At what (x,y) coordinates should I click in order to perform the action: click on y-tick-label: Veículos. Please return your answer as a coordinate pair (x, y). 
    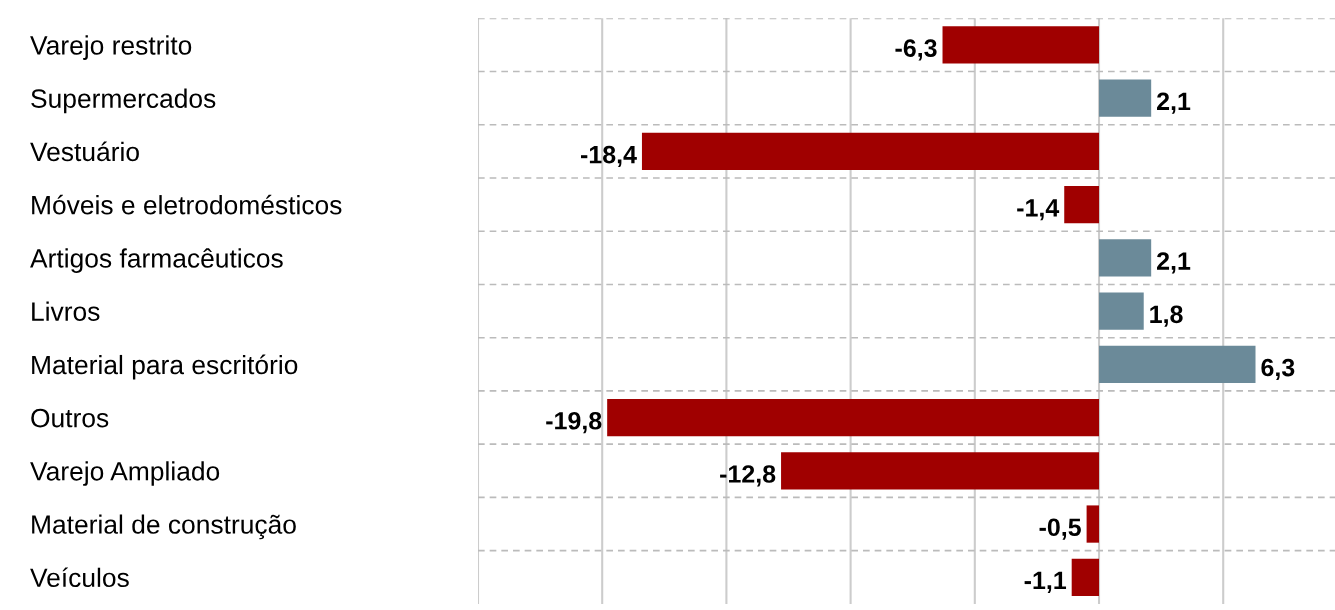
    Looking at the image, I should click on (79, 577).